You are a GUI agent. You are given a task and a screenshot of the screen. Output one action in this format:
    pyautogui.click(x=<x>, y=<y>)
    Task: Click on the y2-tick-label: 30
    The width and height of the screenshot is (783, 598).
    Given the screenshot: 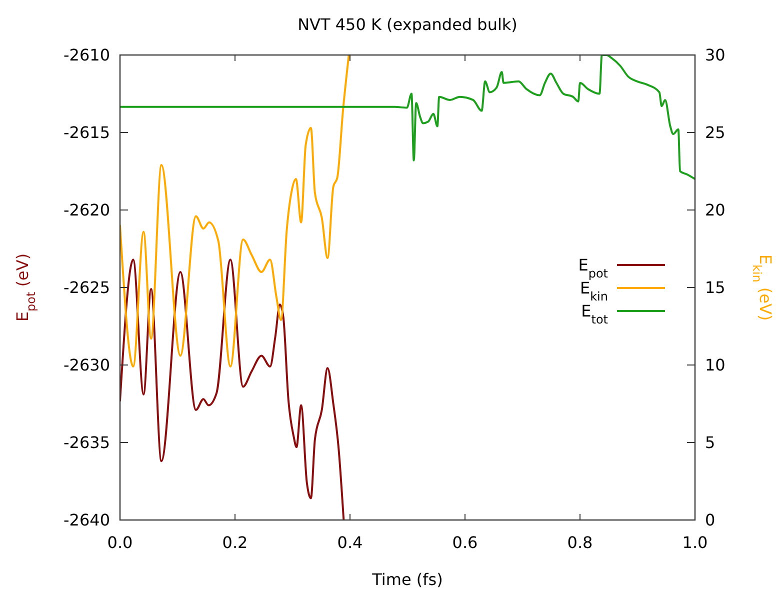 What is the action you would take?
    pyautogui.click(x=715, y=55)
    